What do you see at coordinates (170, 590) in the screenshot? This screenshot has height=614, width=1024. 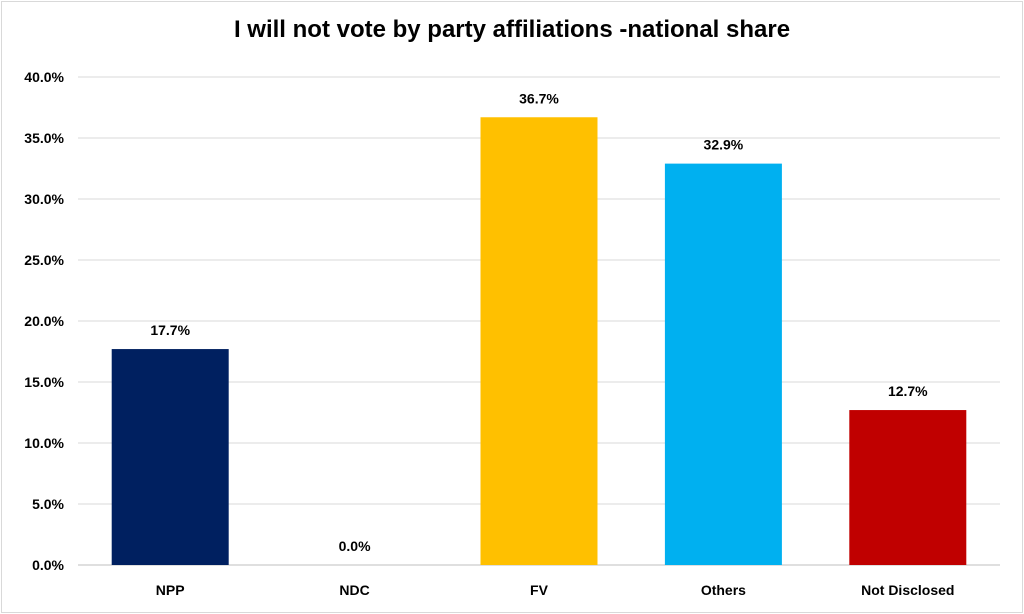 I see `x-tick-label: NPP` at bounding box center [170, 590].